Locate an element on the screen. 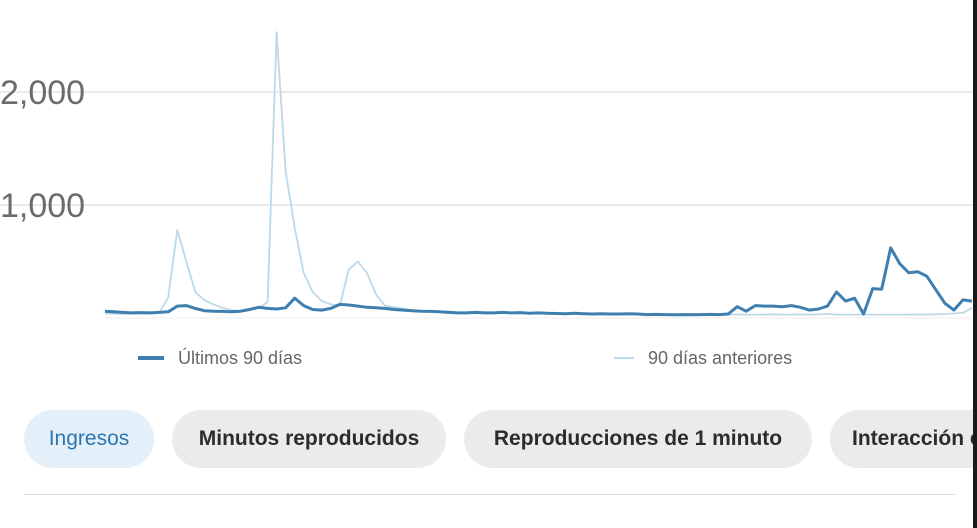 The height and width of the screenshot is (528, 977). chip-ingresos: Ingresos is located at coordinates (89, 439).